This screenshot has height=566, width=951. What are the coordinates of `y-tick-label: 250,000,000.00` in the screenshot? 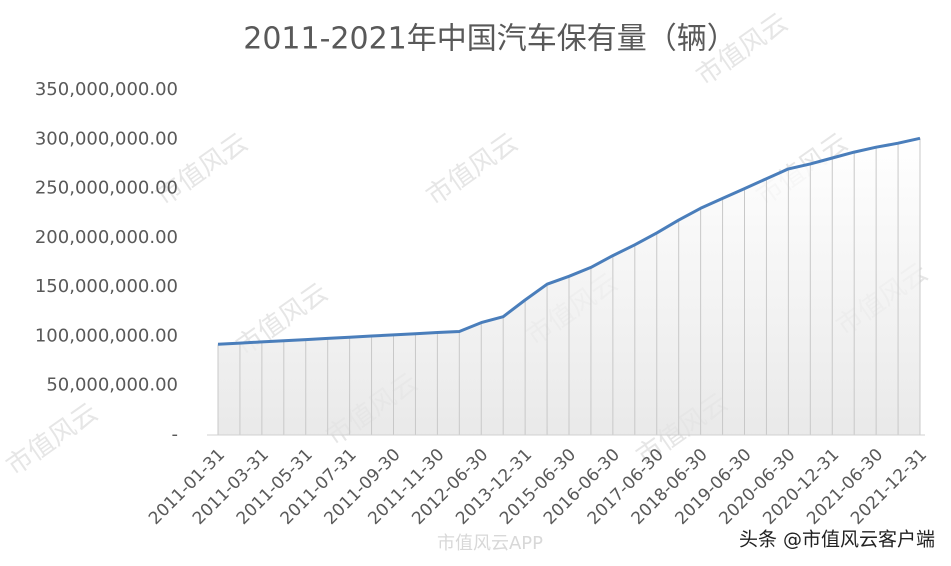 It's located at (106, 188).